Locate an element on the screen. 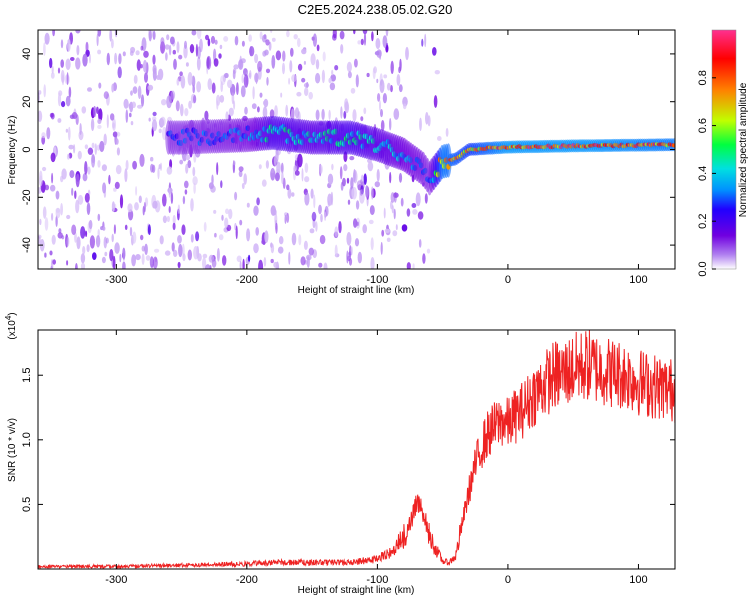 This screenshot has height=600, width=750. y-tick-label: 20 is located at coordinates (27, 102).